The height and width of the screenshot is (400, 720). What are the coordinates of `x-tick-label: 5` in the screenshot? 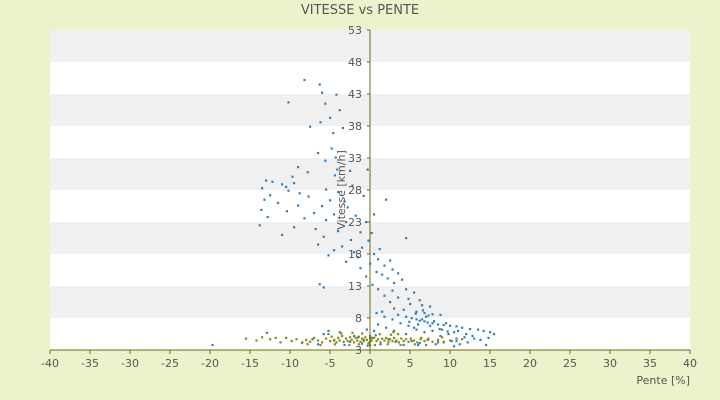 It's located at (410, 363).